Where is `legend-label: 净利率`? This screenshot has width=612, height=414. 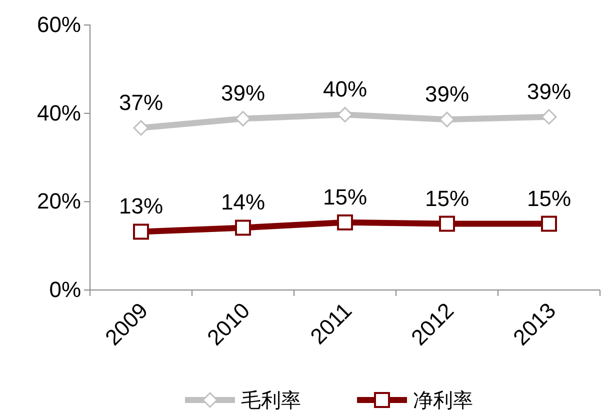
legend-label: 净利率 is located at coordinates (443, 401).